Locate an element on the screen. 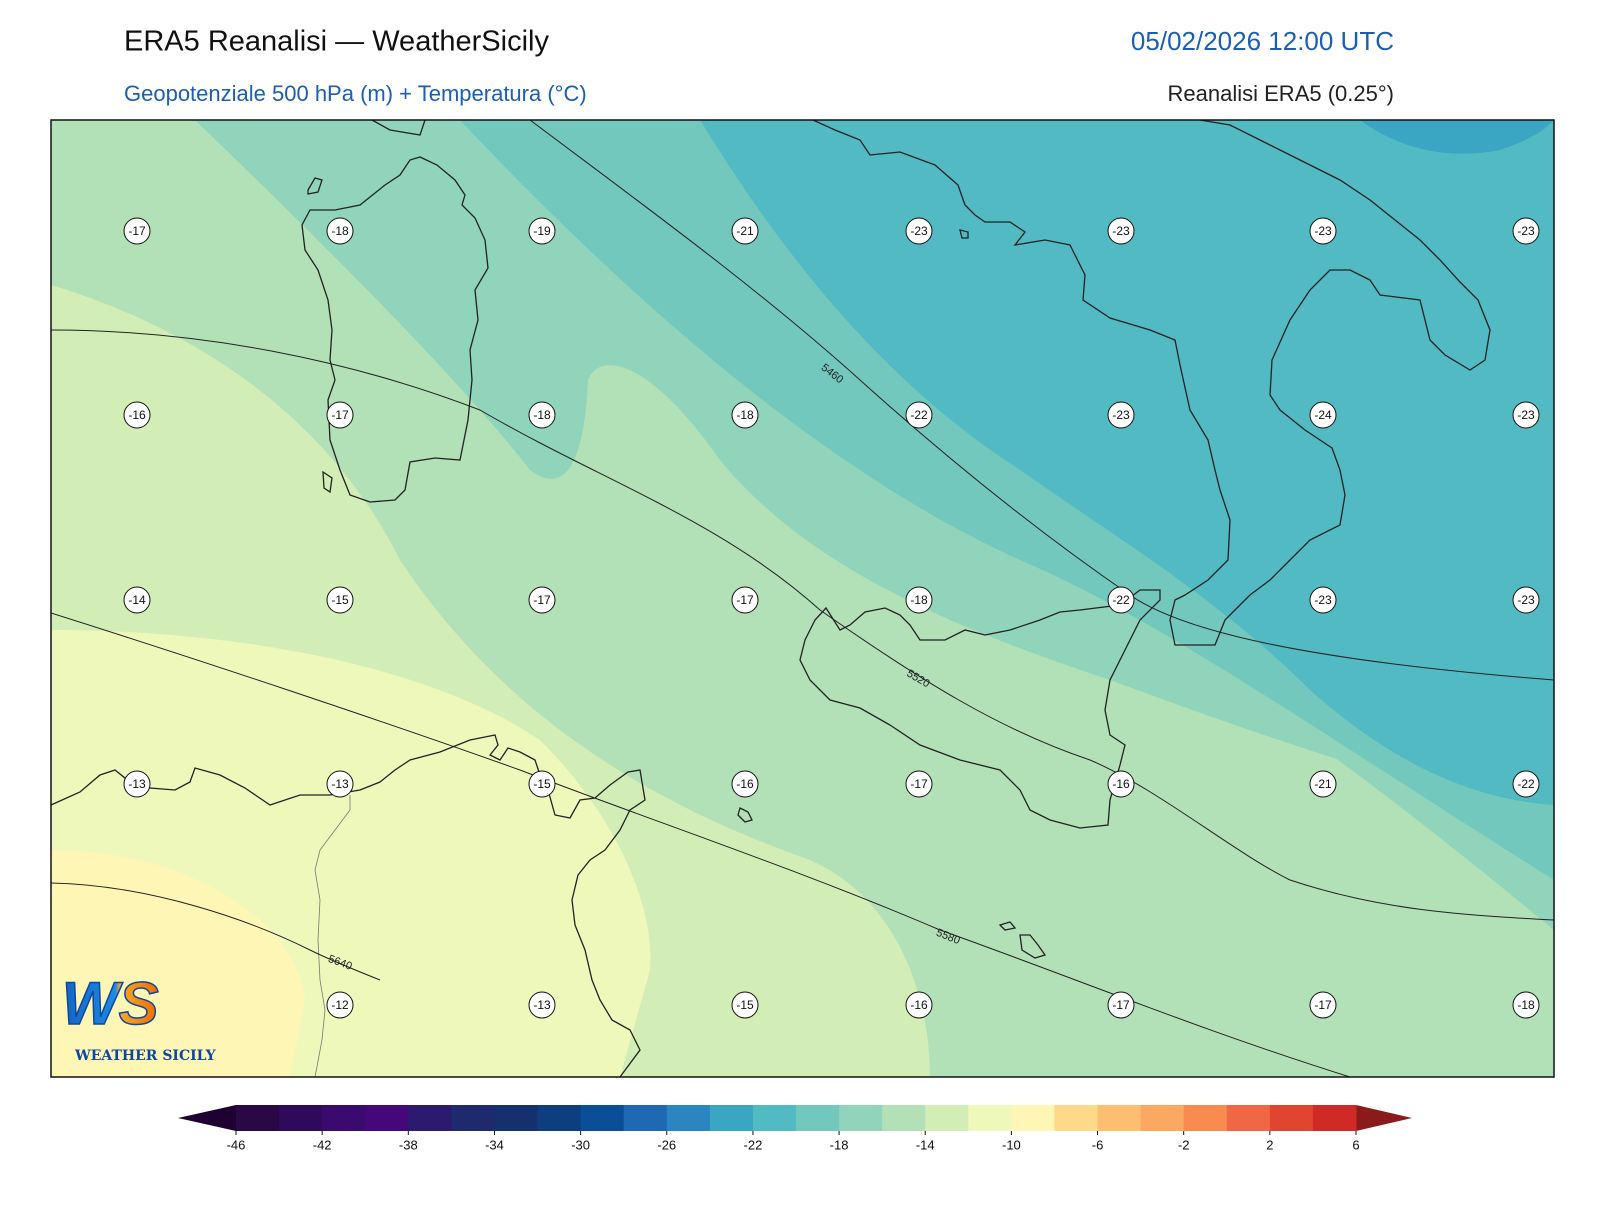 The width and height of the screenshot is (1600, 1205). isohypse is located at coordinates (216, 931).